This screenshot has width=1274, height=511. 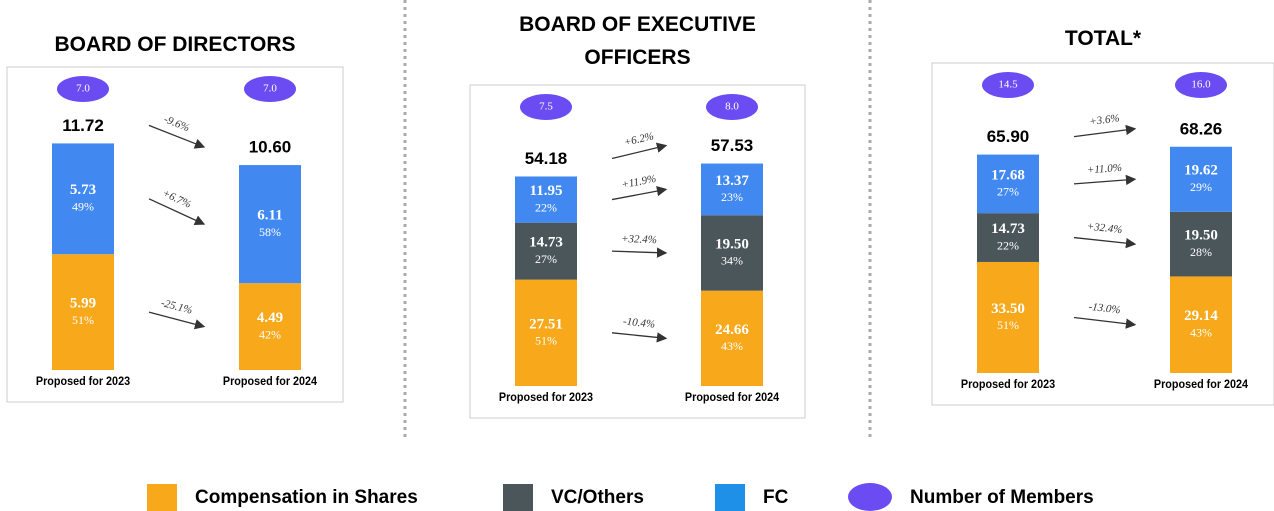 What do you see at coordinates (1201, 316) in the screenshot?
I see `value-label: 29.14` at bounding box center [1201, 316].